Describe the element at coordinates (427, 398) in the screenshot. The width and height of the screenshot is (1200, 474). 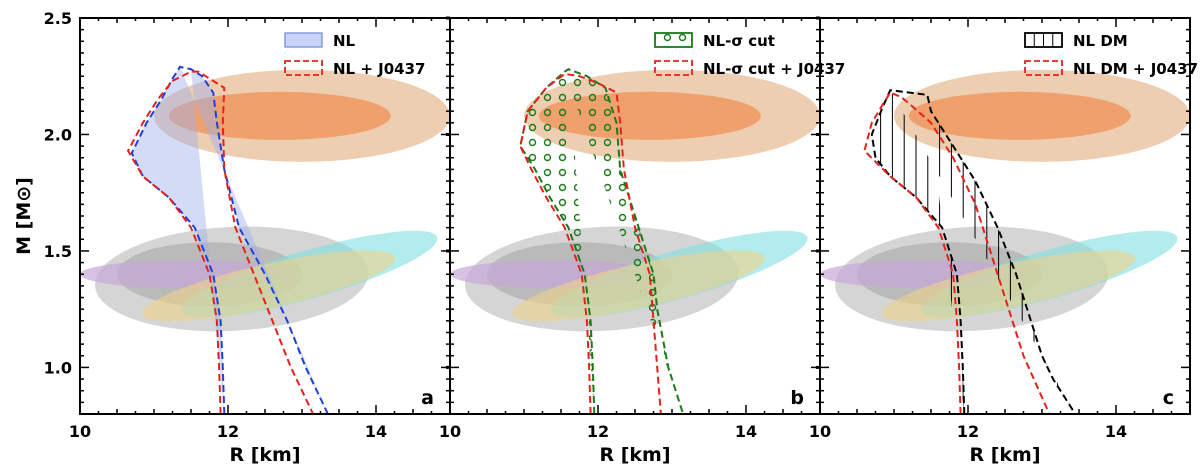
I see `panel-label: a` at that location.